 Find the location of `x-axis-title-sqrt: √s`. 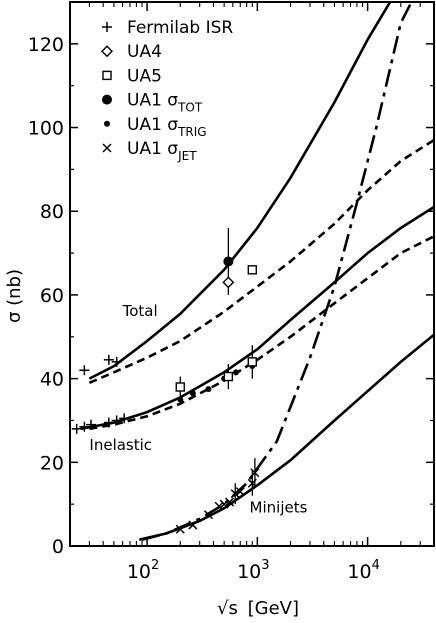

x-axis-title-sqrt: √s is located at coordinates (227, 608).